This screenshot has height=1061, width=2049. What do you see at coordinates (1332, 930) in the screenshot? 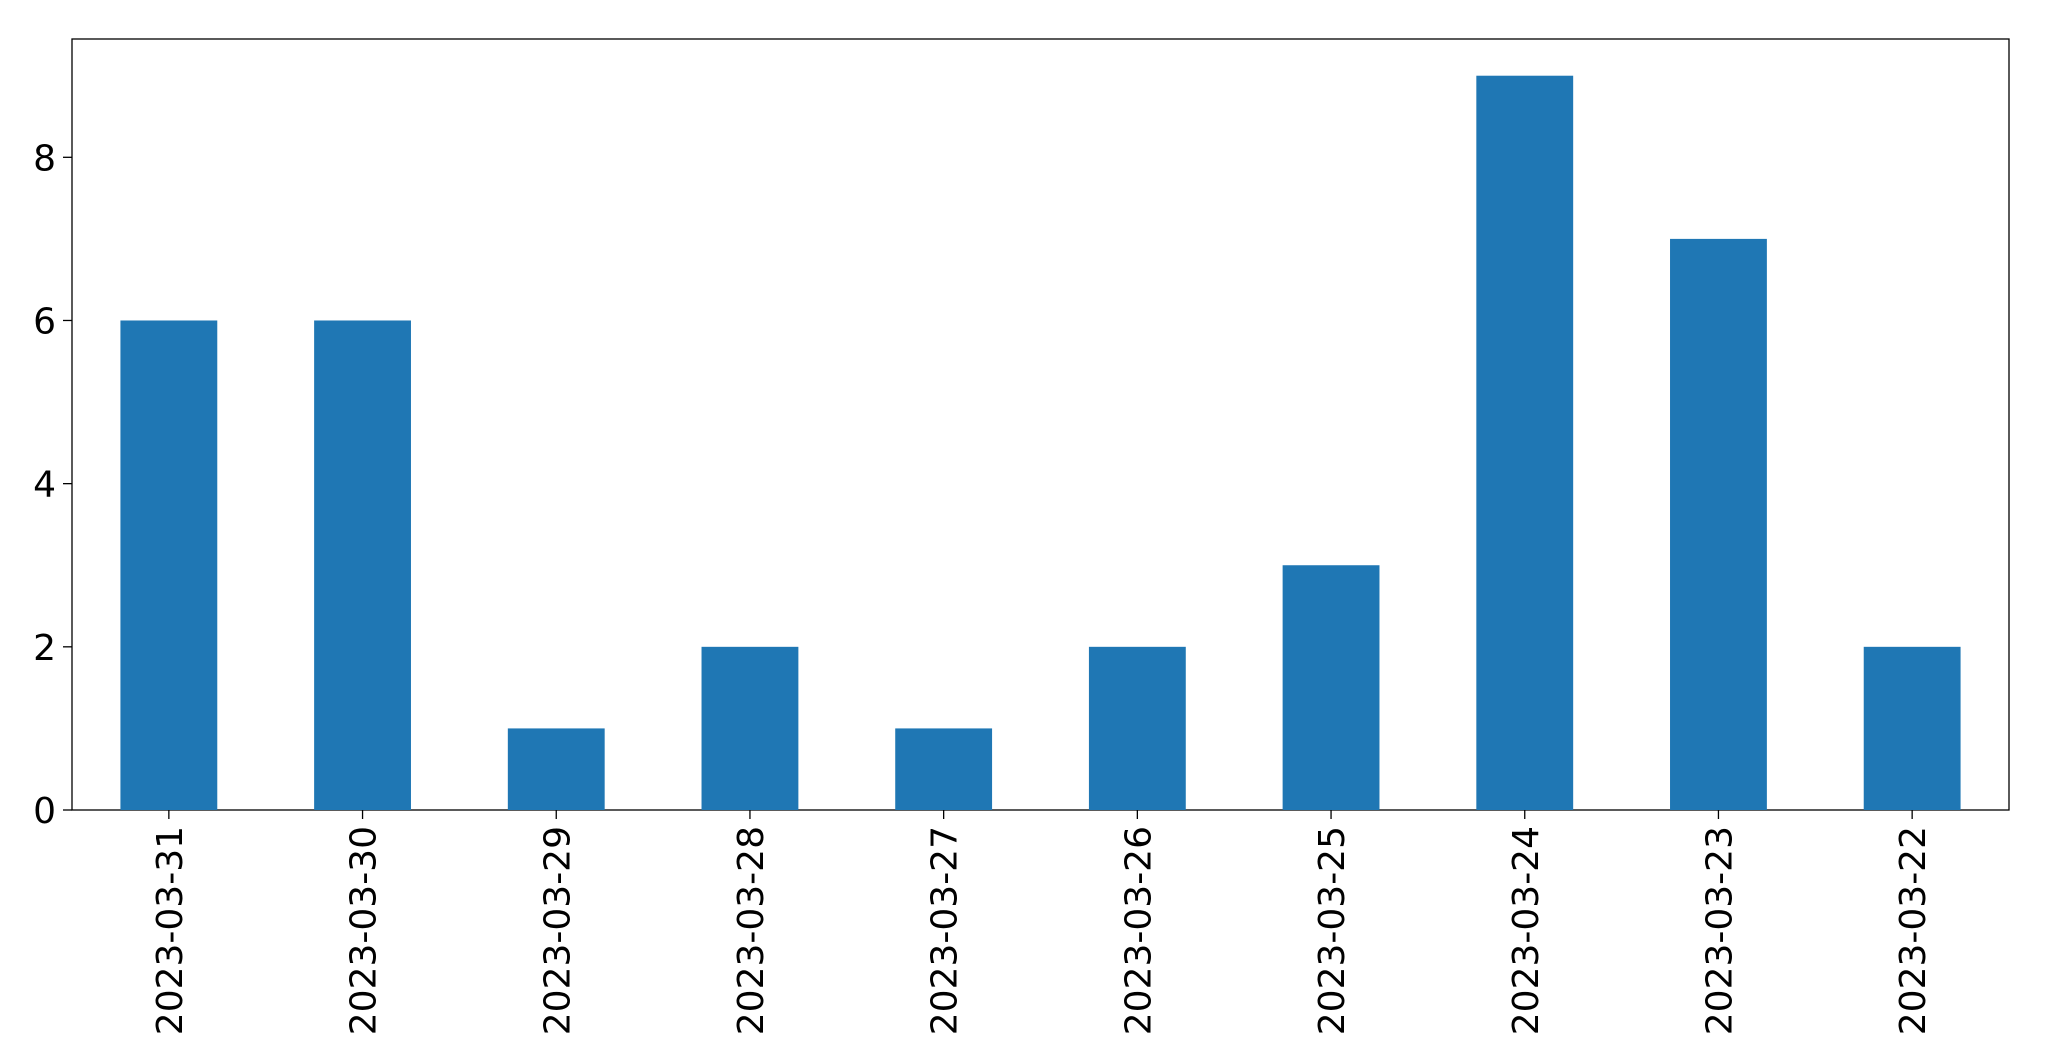
I see `x-tick-label: 2023-03-25` at bounding box center [1332, 930].